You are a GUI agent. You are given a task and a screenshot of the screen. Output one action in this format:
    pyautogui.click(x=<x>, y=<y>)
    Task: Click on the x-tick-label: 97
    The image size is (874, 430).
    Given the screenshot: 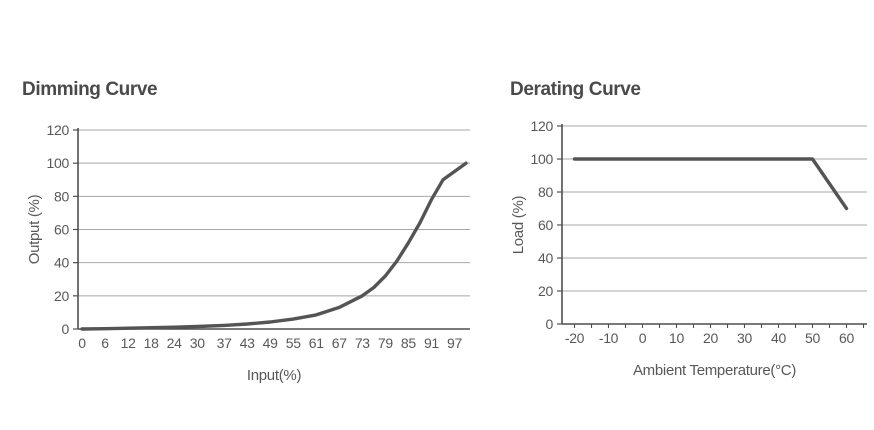 What is the action you would take?
    pyautogui.click(x=454, y=343)
    